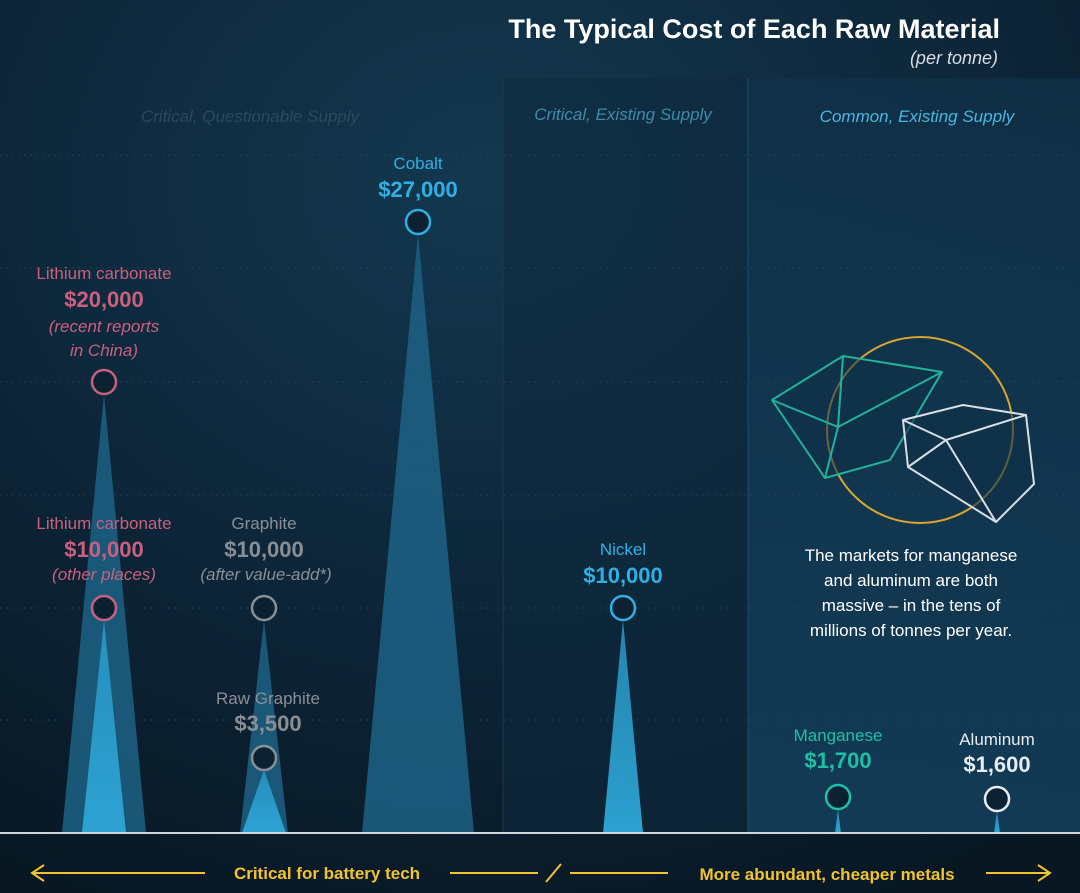  What do you see at coordinates (968, 463) in the screenshot?
I see `white-crystal-icon` at bounding box center [968, 463].